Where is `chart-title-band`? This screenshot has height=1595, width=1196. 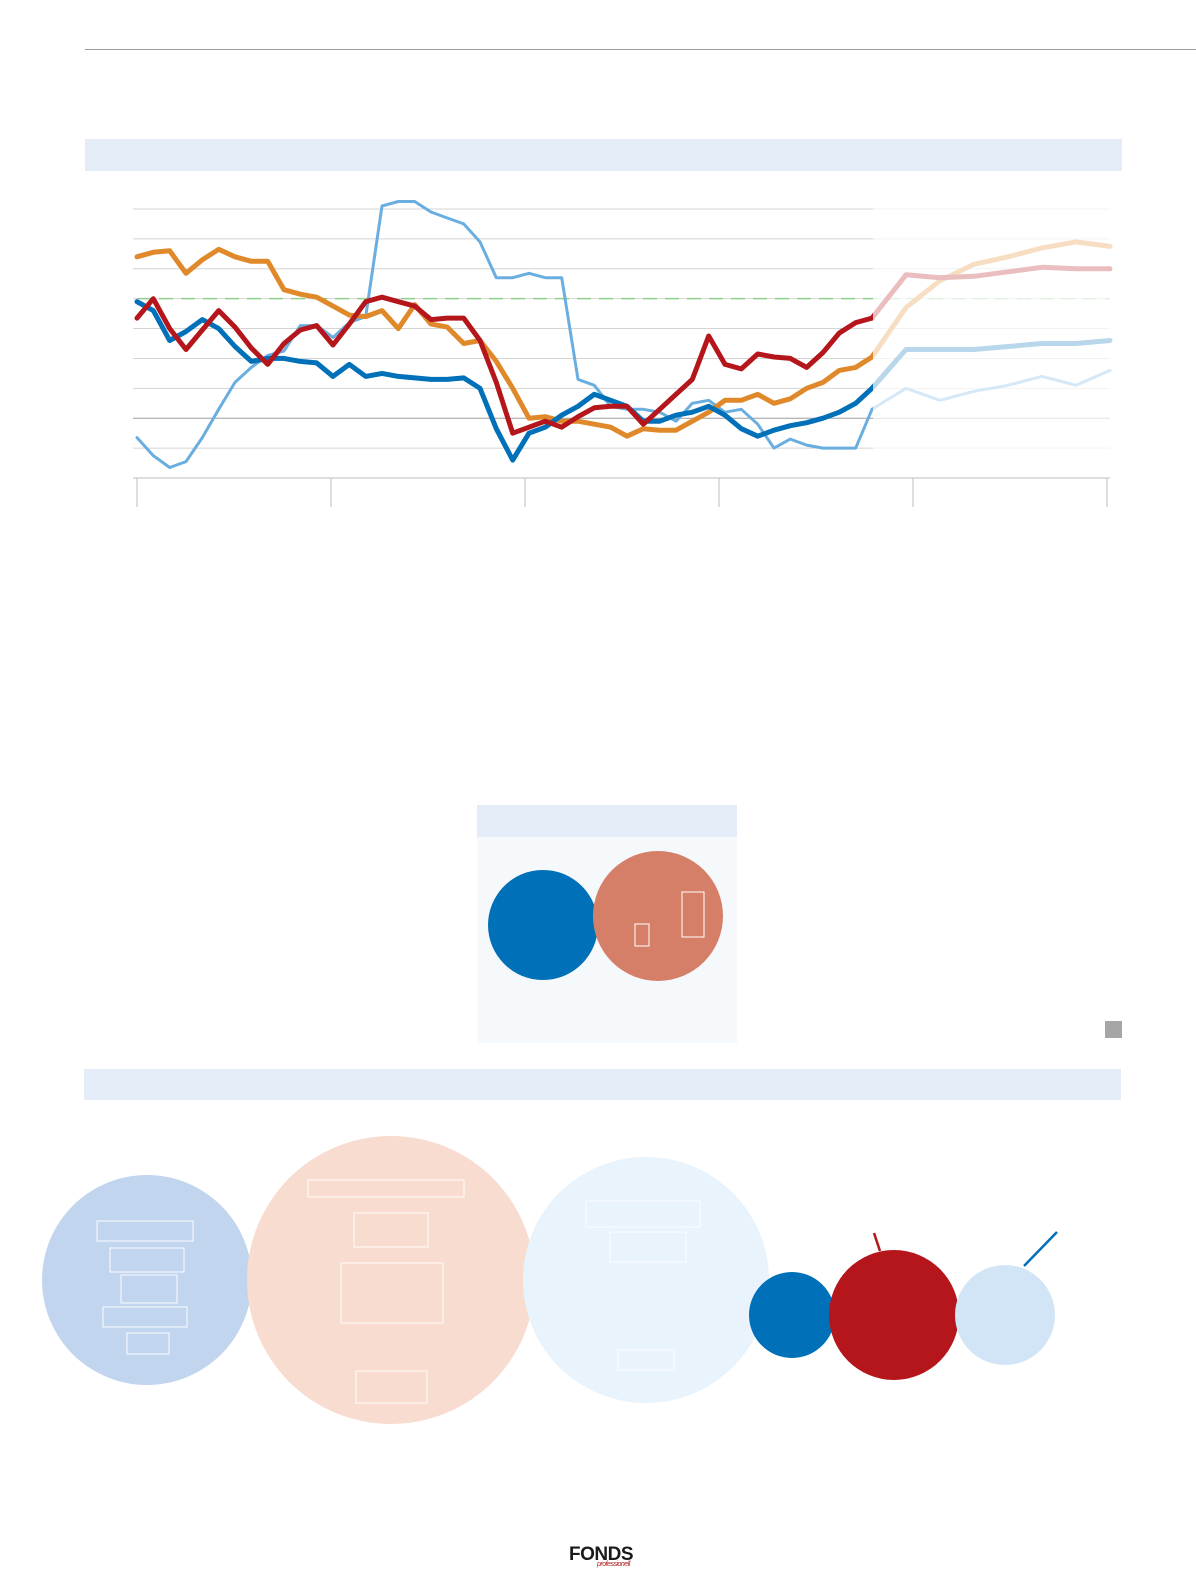
chart-title-band is located at coordinates (603, 155).